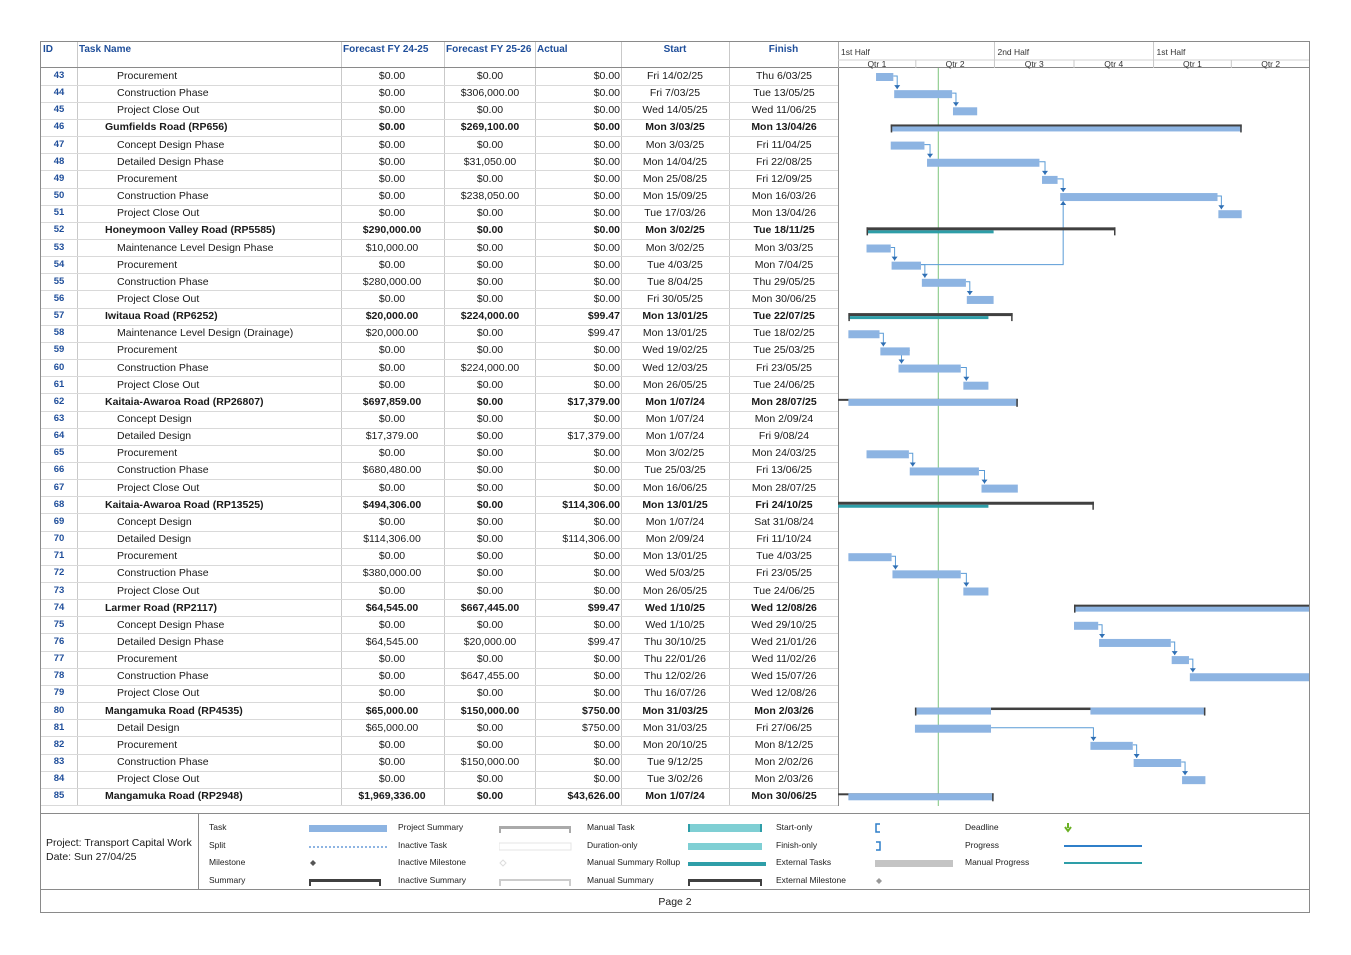 The width and height of the screenshot is (1351, 955). What do you see at coordinates (392, 316) in the screenshot?
I see `forecast-fy2425: $20,000.00` at bounding box center [392, 316].